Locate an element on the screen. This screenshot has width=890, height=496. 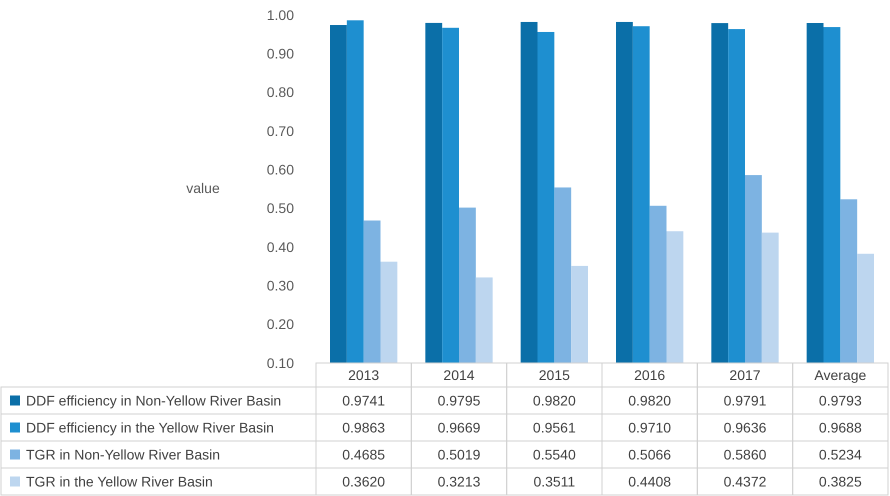
data-label: 0.9741 is located at coordinates (364, 400).